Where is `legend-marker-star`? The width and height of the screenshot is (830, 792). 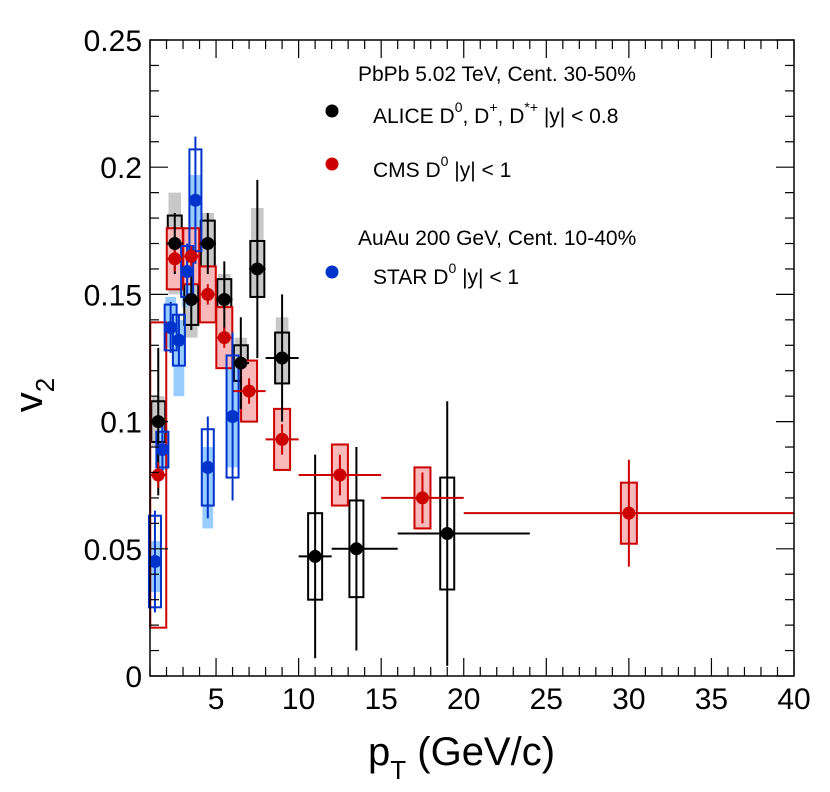
legend-marker-star is located at coordinates (332, 272).